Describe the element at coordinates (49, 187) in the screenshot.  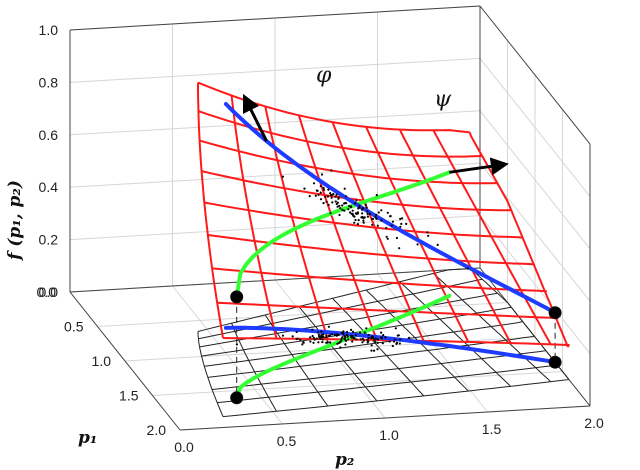
I see `z-tick-label: 0.4` at that location.